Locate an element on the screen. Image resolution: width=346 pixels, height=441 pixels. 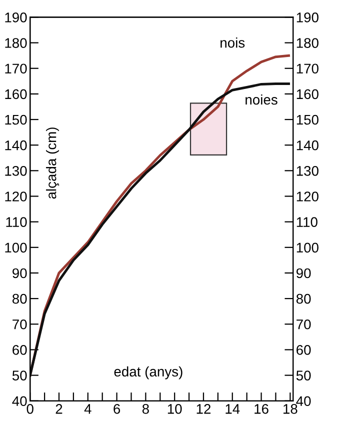
y2-tick-label: 120 is located at coordinates (307, 197).